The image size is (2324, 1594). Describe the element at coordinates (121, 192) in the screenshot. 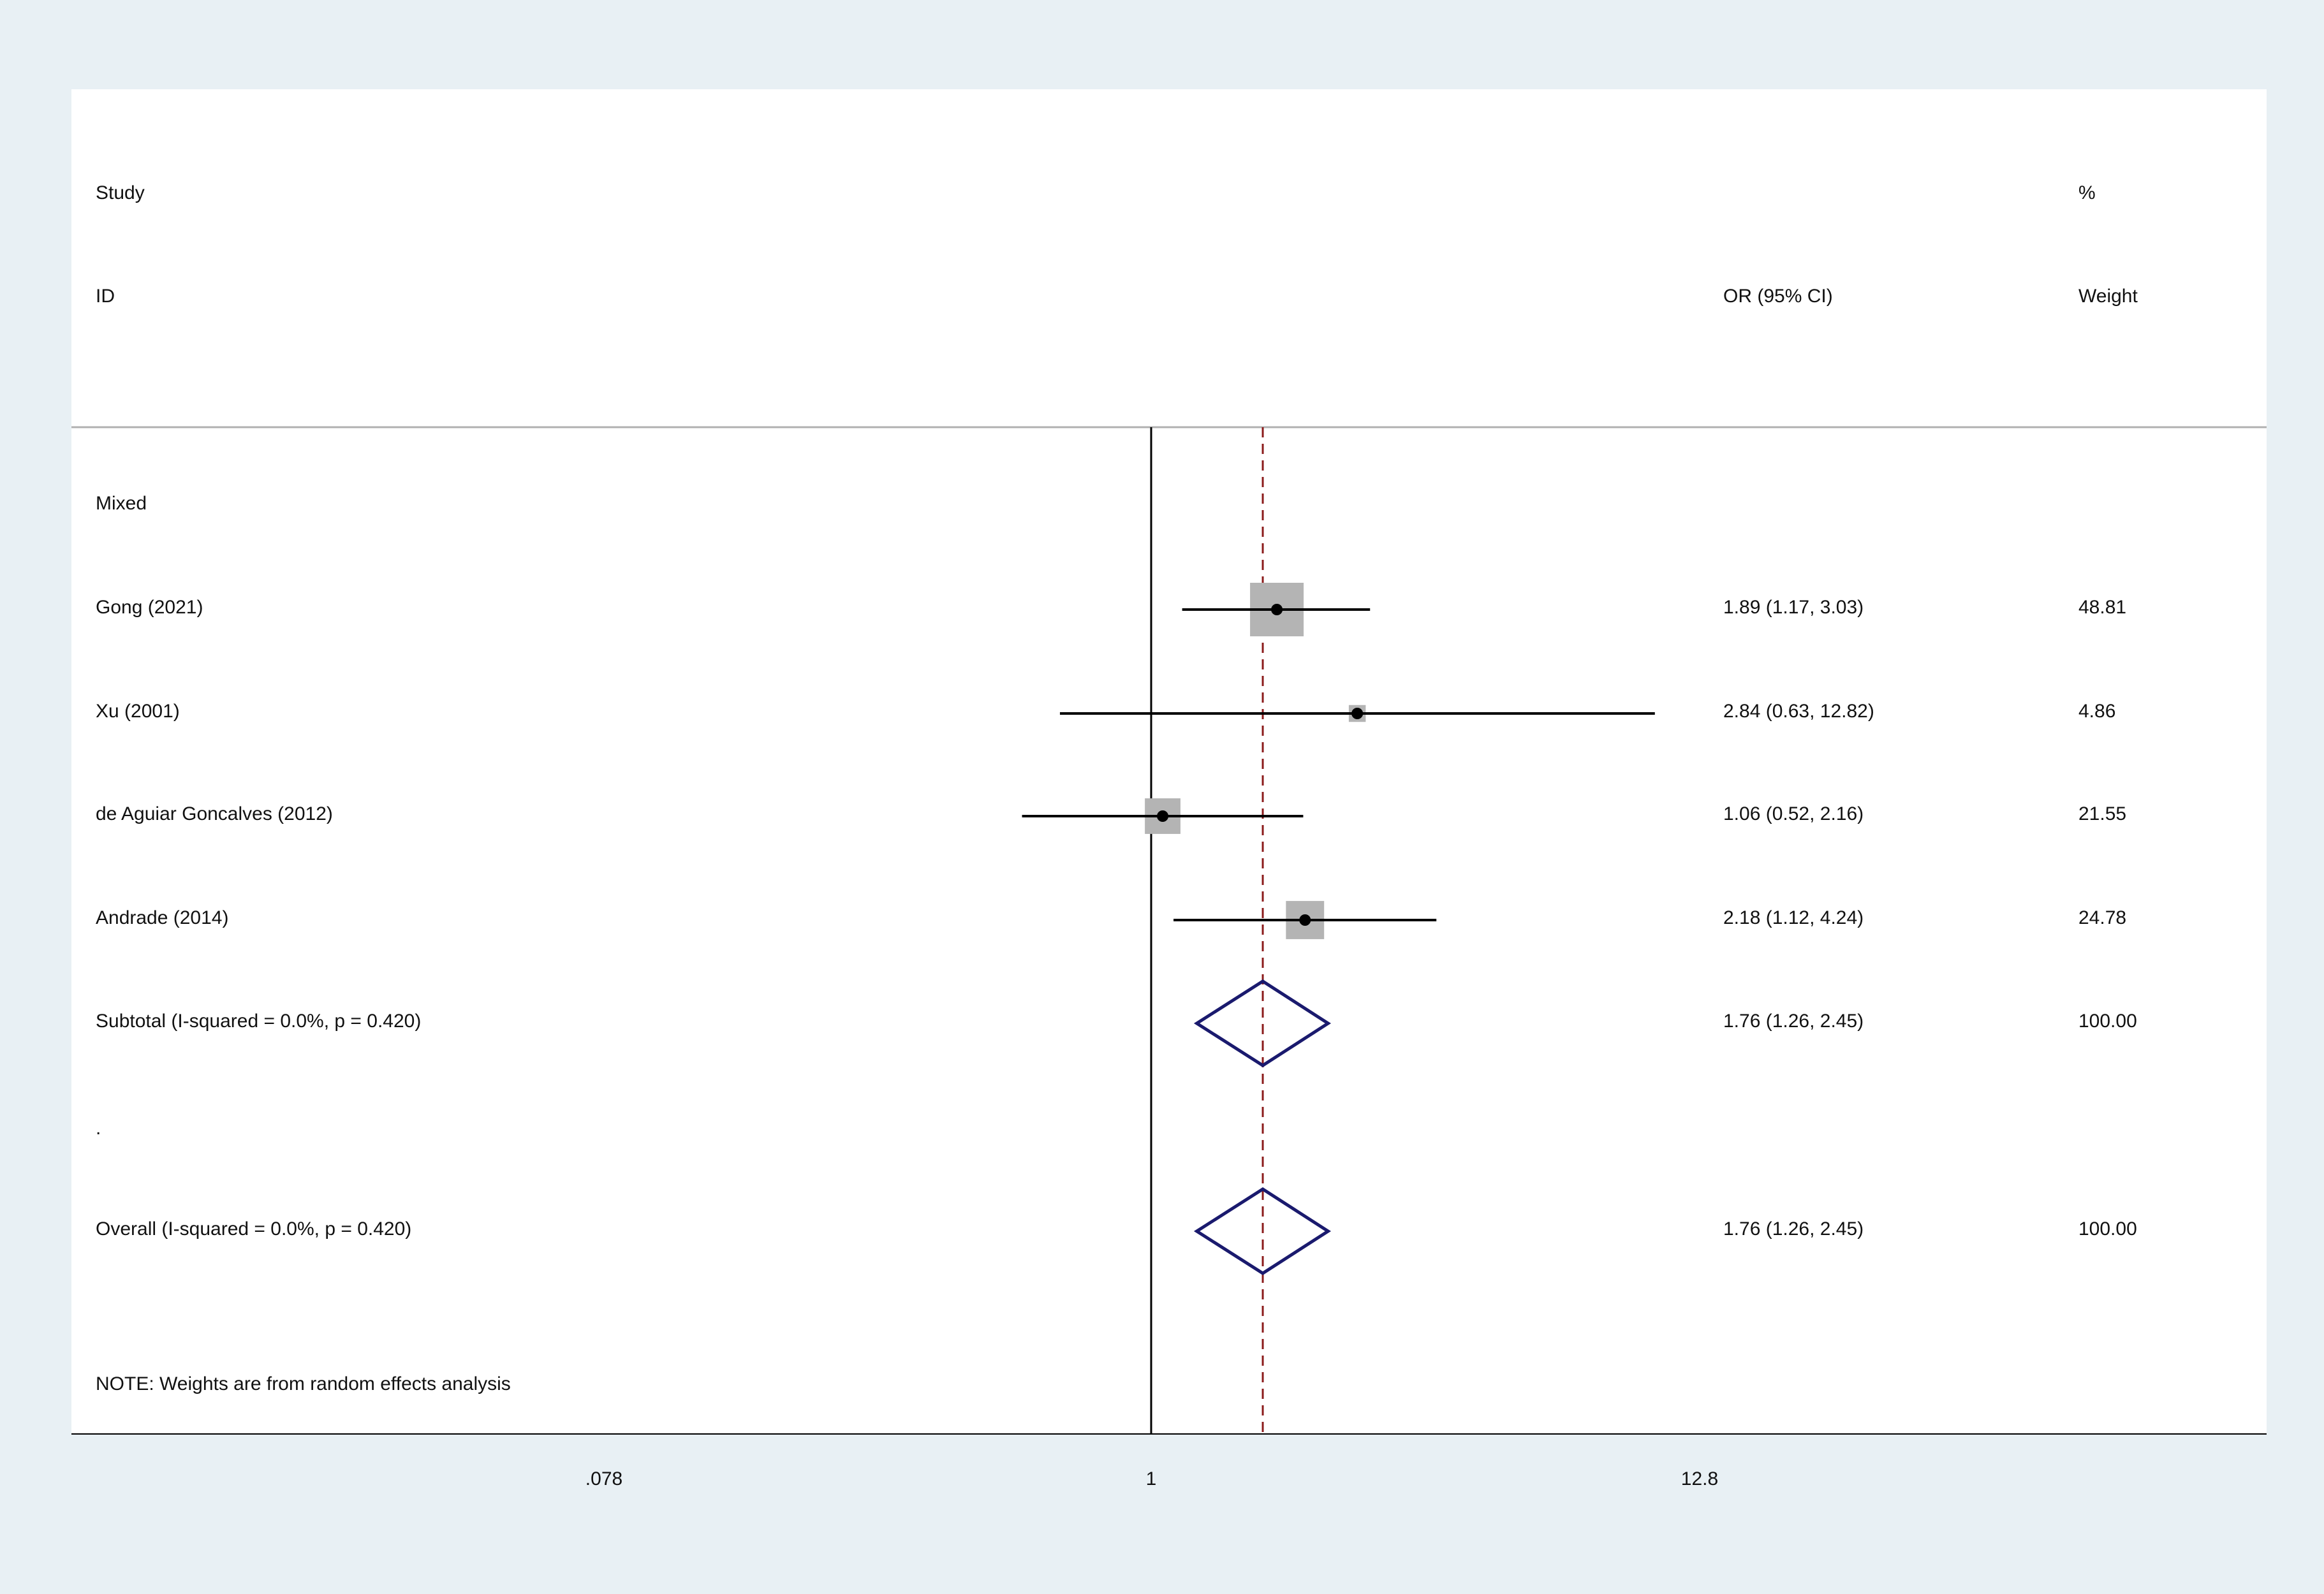

I see `header-study: Study` at that location.